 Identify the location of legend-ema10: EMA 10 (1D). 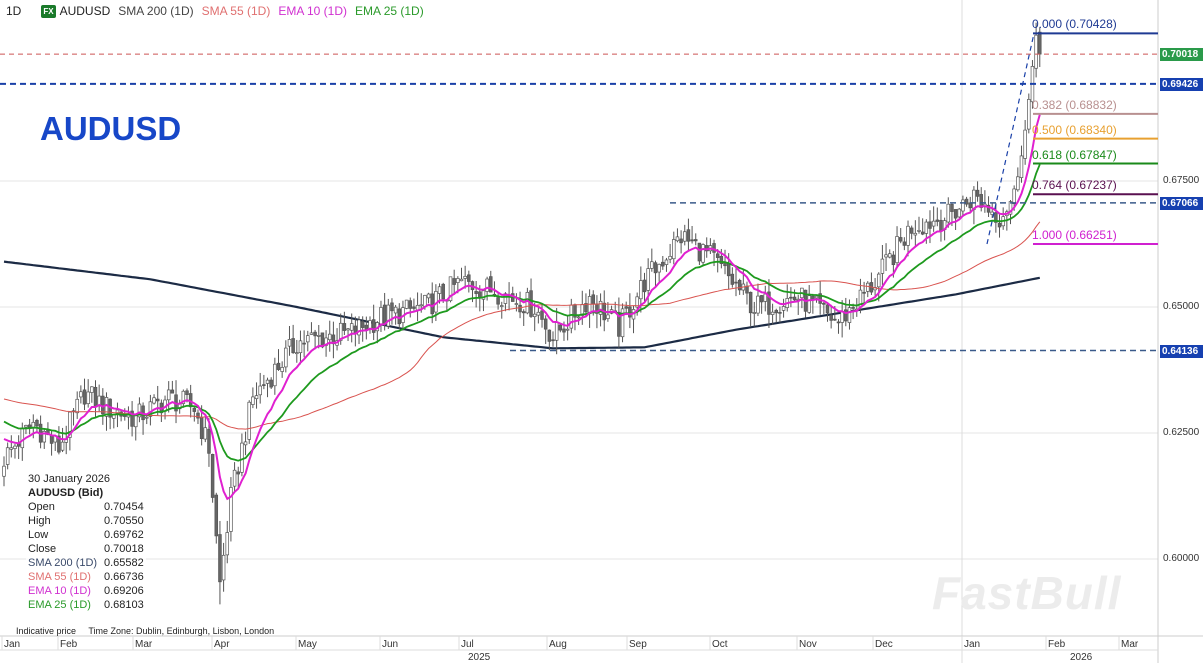
(313, 11).